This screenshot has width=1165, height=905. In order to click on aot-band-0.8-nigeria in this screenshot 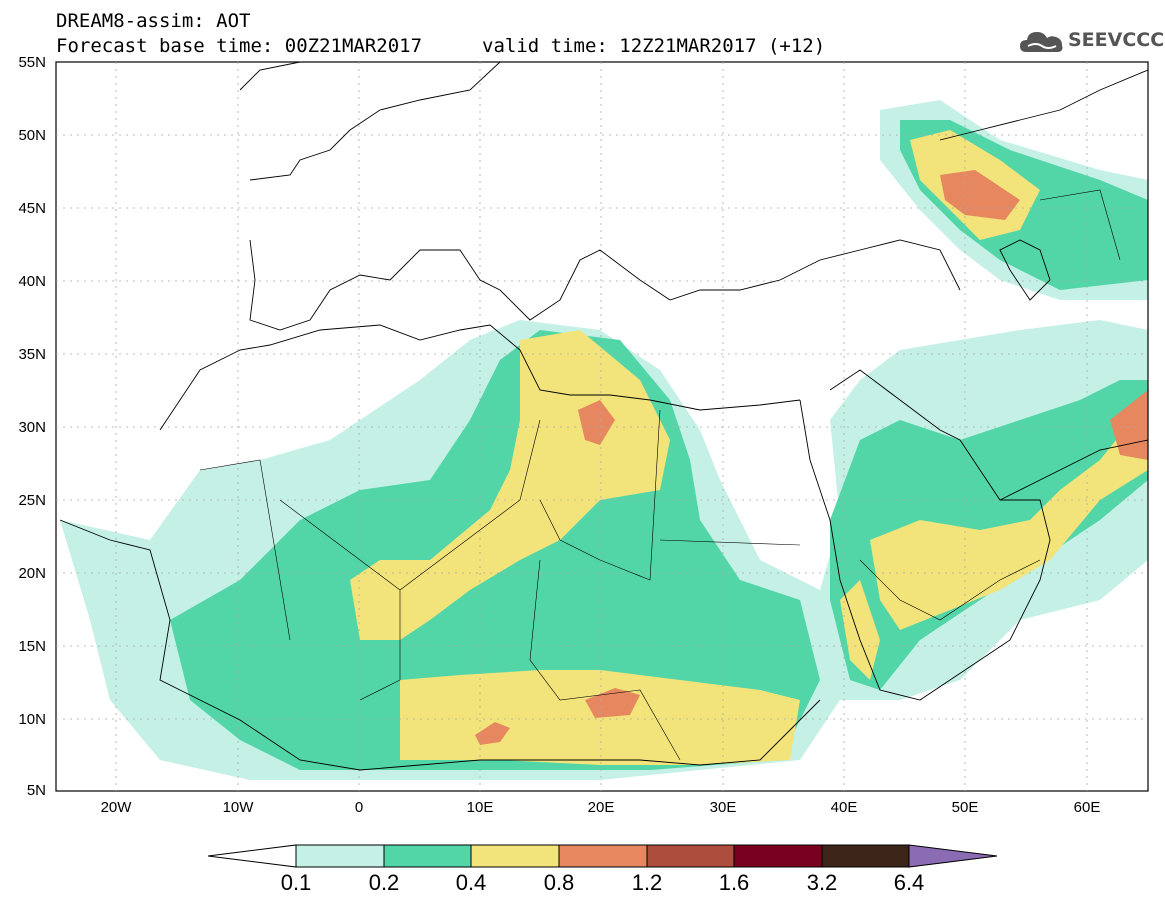, I will do `click(492, 733)`.